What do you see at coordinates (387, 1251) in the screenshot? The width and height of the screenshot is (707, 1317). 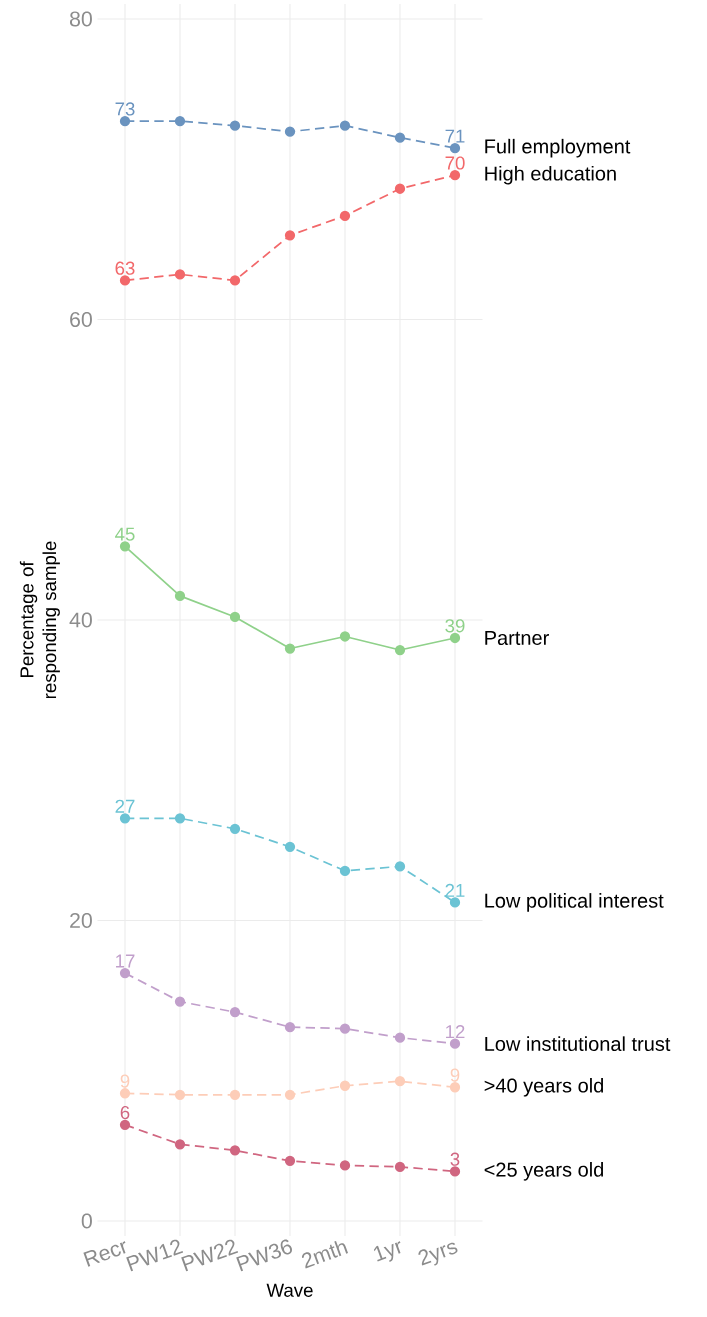 I see `x-tick-label: 1yr` at bounding box center [387, 1251].